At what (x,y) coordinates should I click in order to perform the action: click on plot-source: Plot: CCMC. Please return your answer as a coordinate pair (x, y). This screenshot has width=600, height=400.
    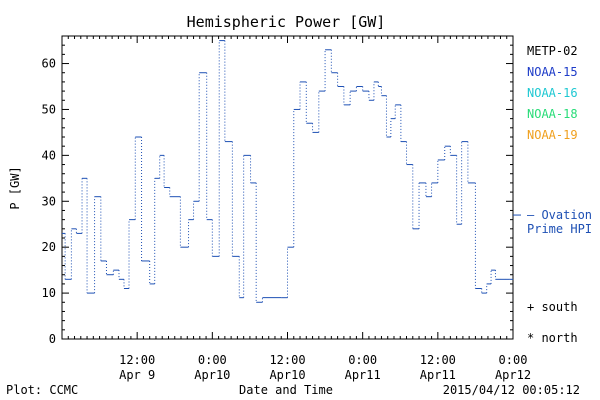
    Looking at the image, I should click on (42, 390).